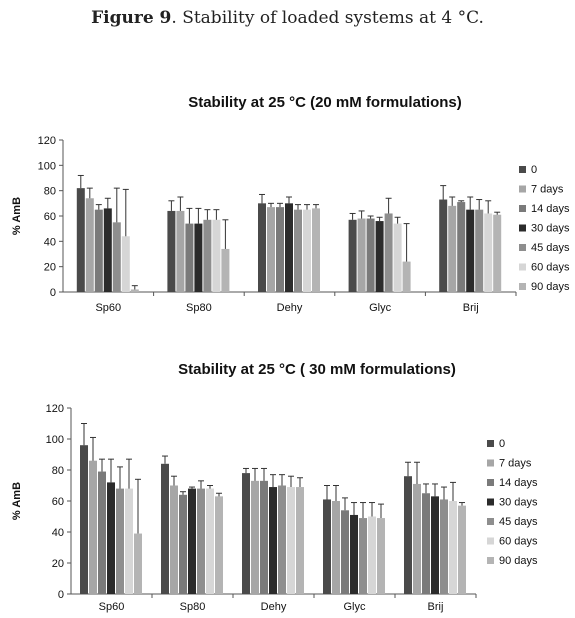  What do you see at coordinates (289, 247) in the screenshot?
I see `bar-dehy-30-days` at bounding box center [289, 247].